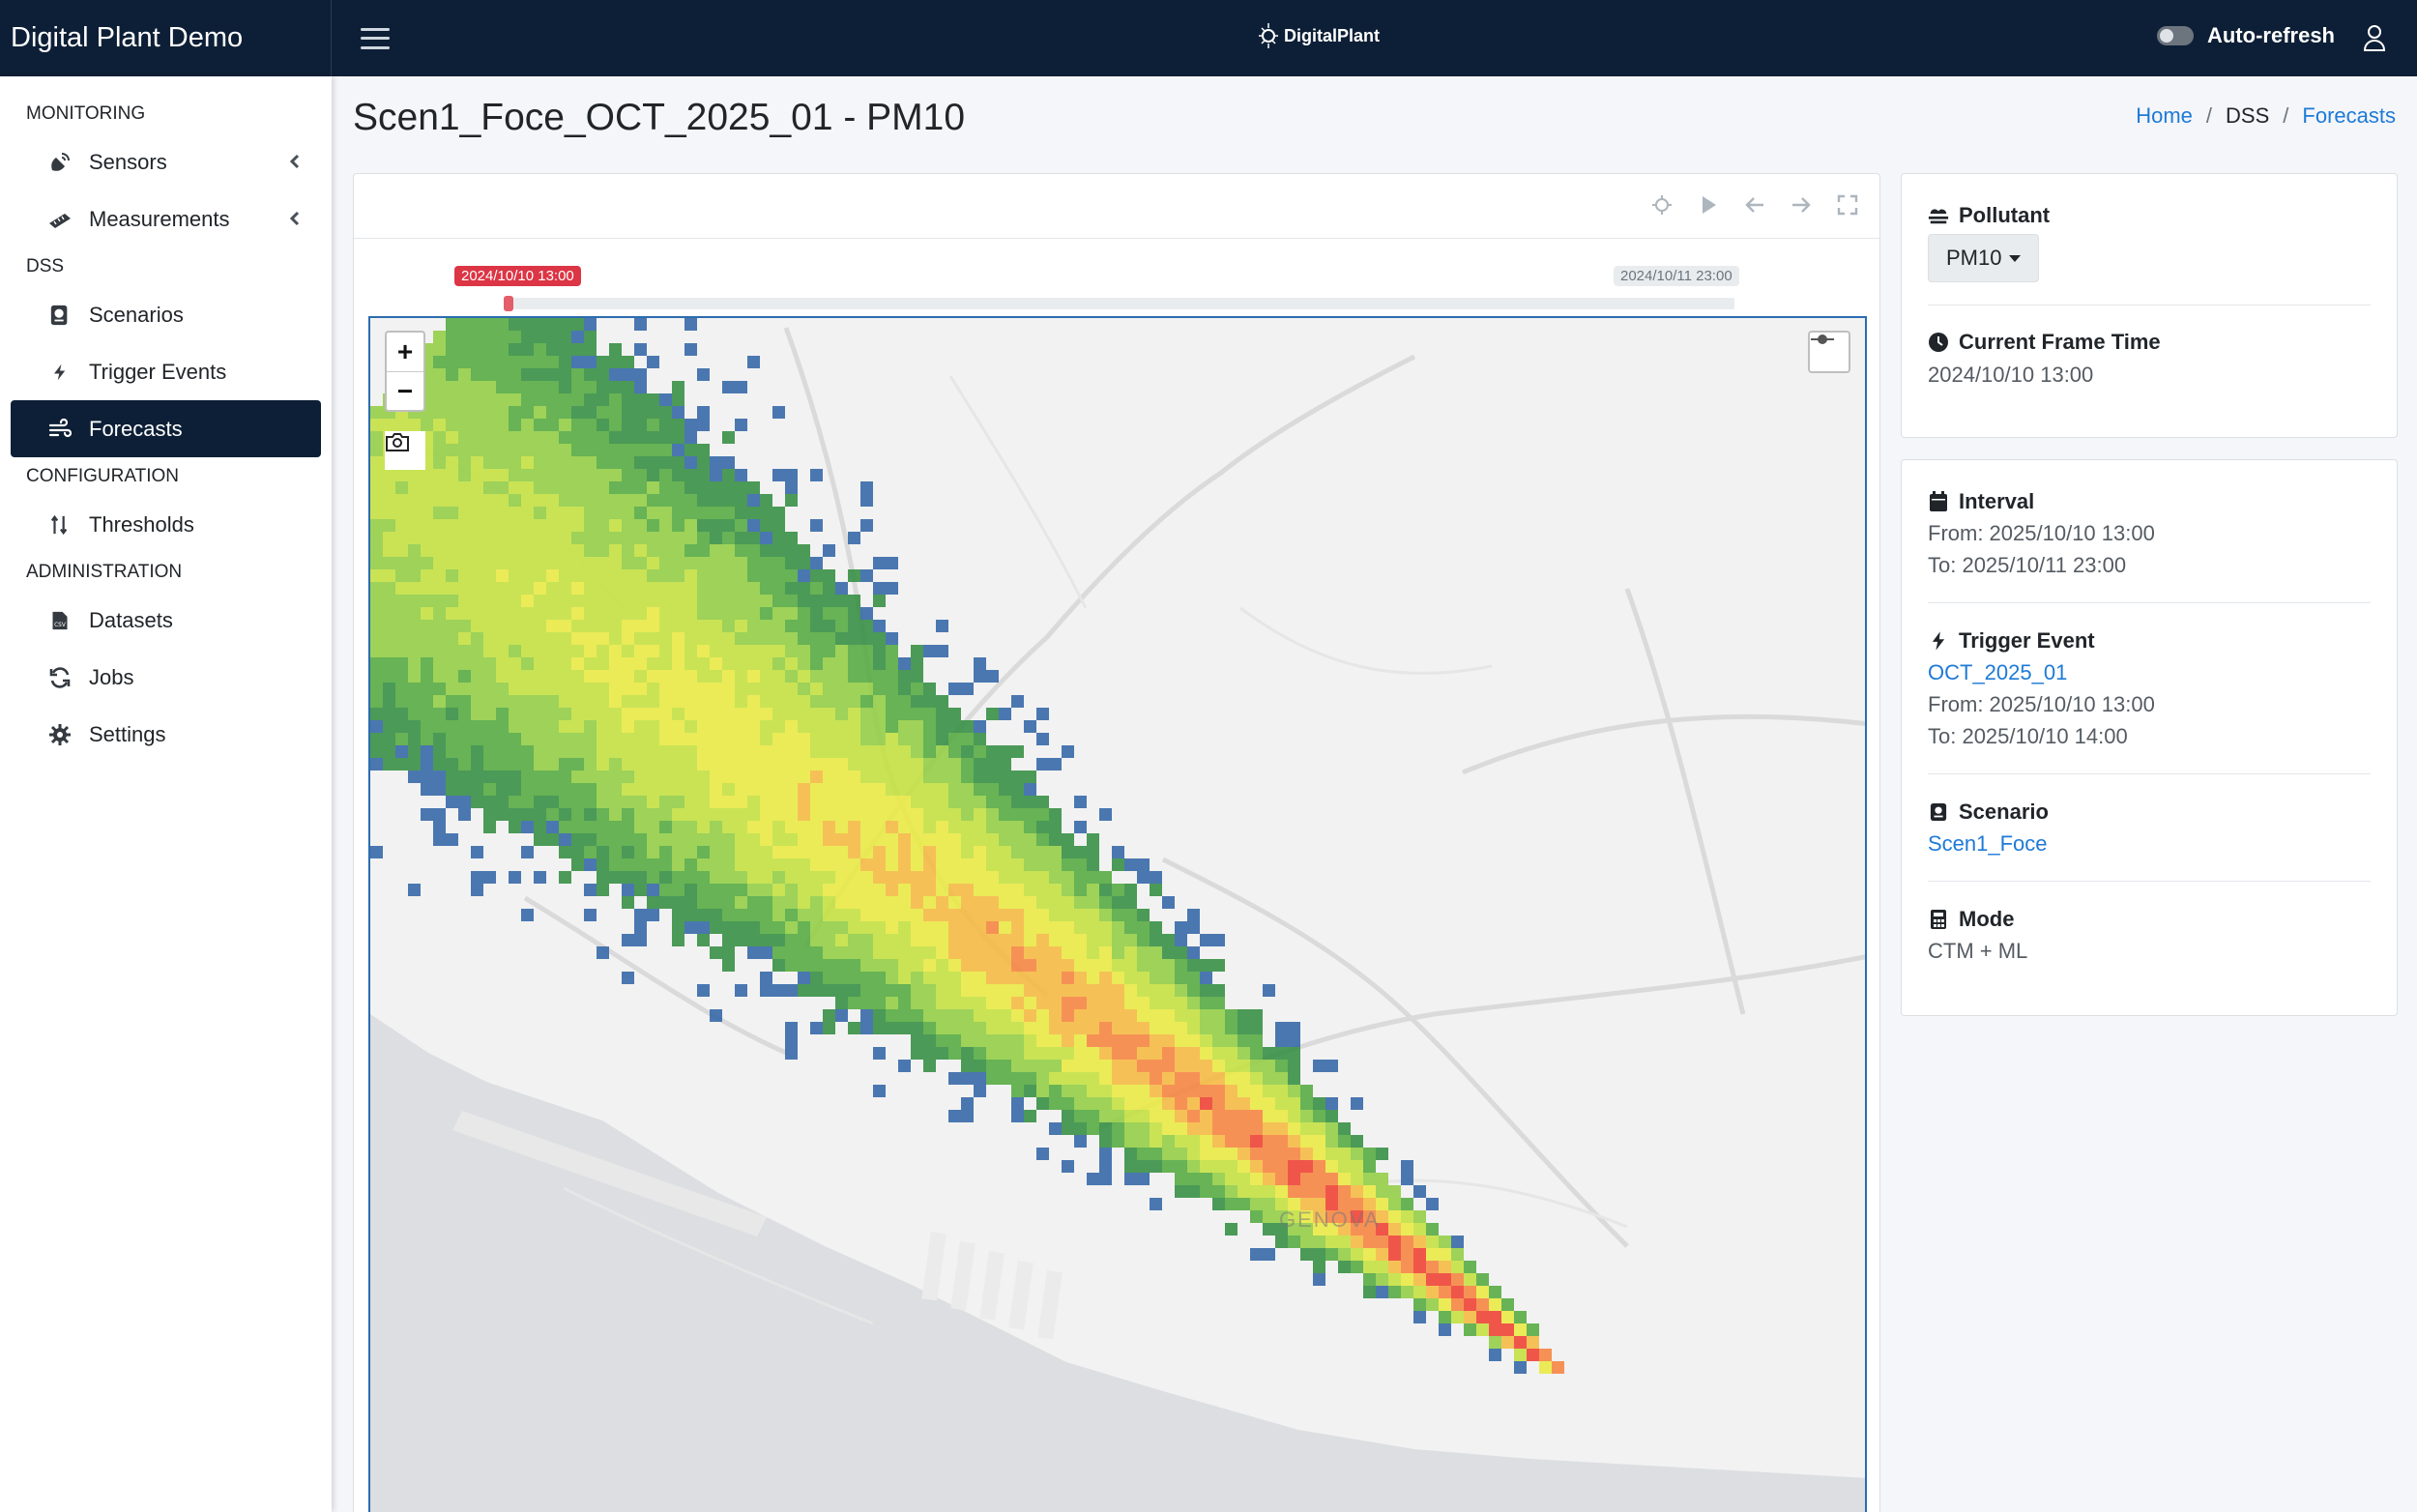 Image resolution: width=2417 pixels, height=1512 pixels. What do you see at coordinates (1662, 205) in the screenshot?
I see `crosshair-icon` at bounding box center [1662, 205].